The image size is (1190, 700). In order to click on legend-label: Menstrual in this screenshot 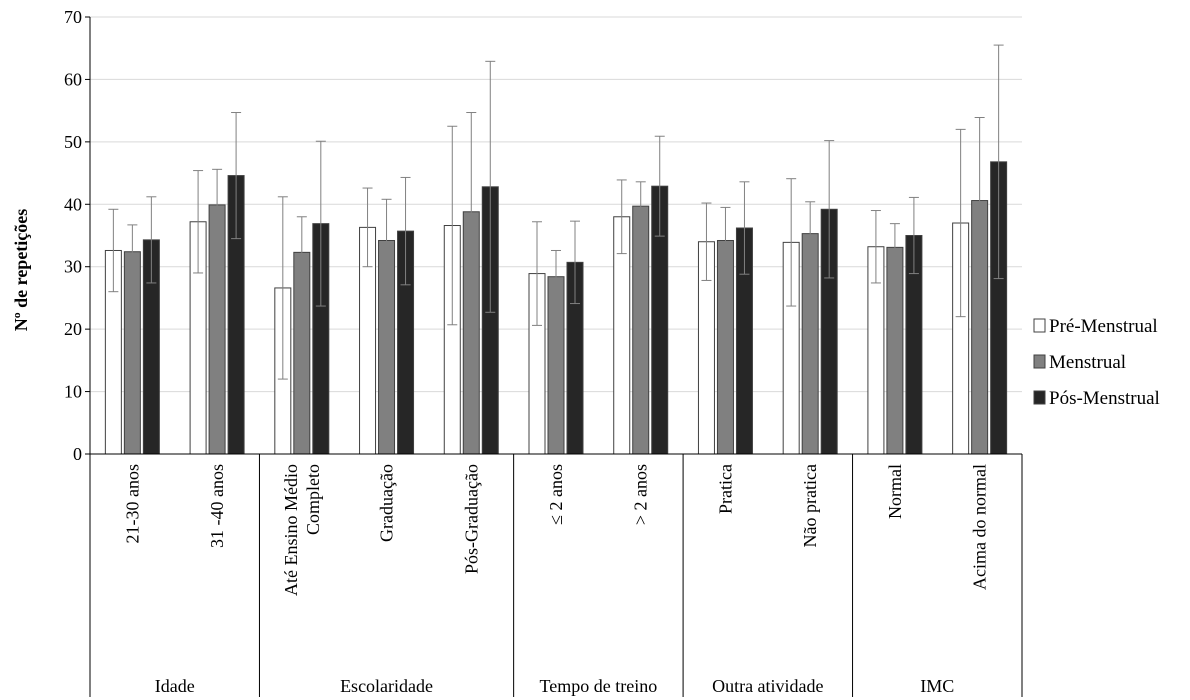, I will do `click(1087, 362)`.